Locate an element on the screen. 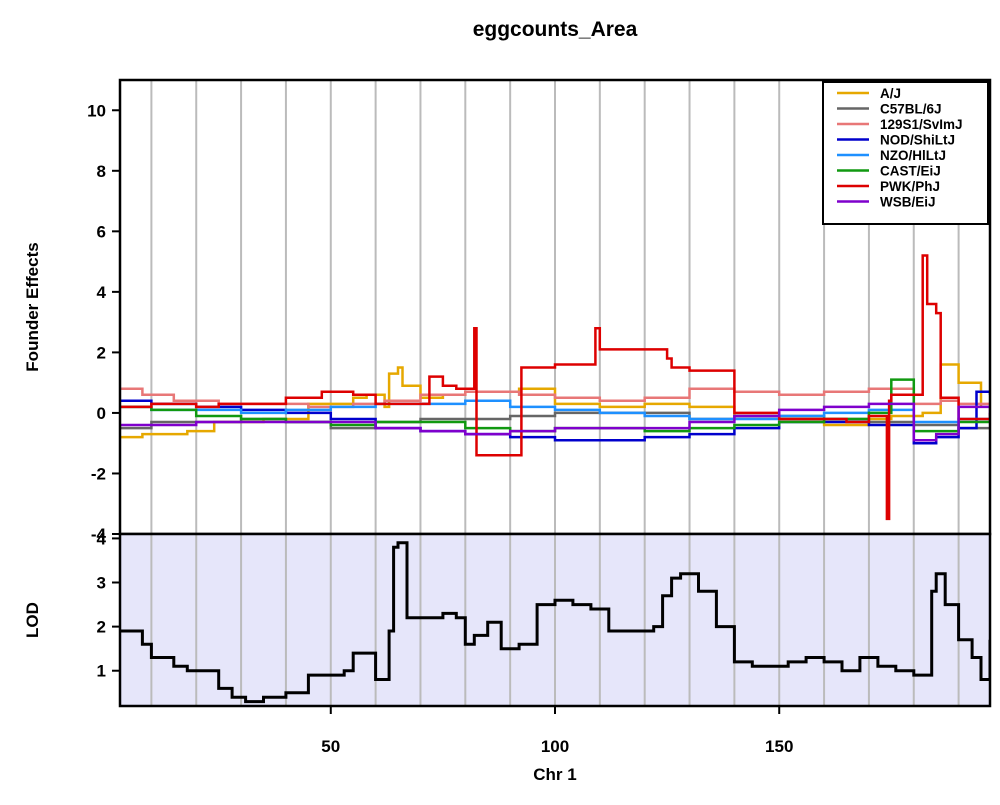 The height and width of the screenshot is (805, 1000). x-tick-label: 100 is located at coordinates (555, 746).